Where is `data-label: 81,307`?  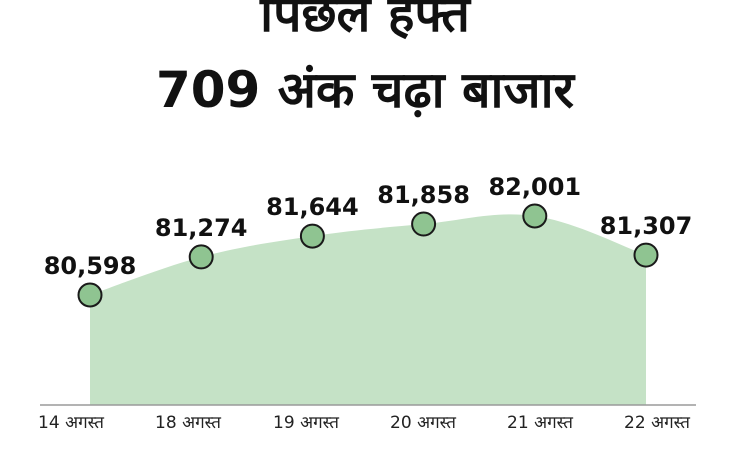
data-label: 81,307 is located at coordinates (646, 226).